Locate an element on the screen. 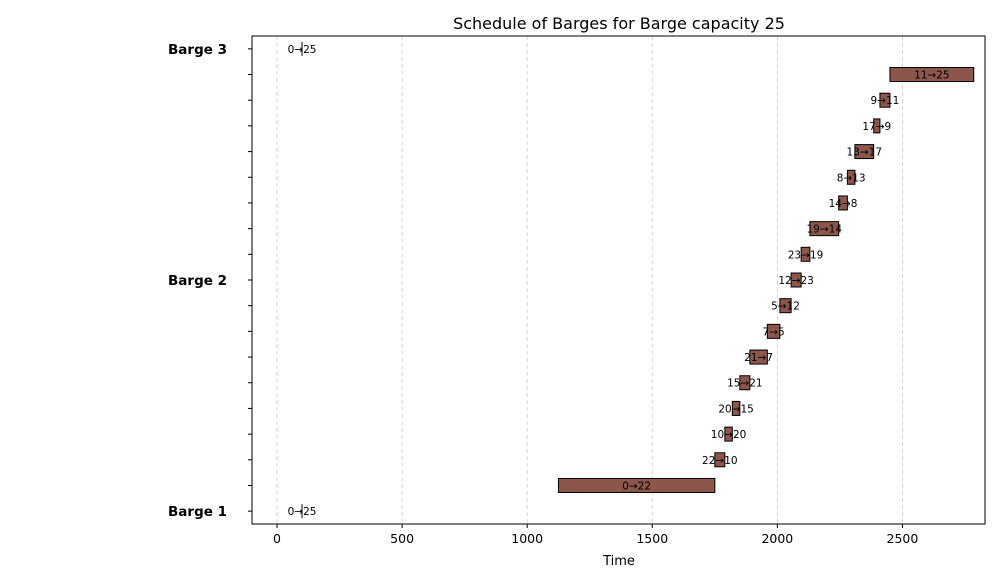 The height and width of the screenshot is (583, 1000). task-label: 21→7 is located at coordinates (758, 358).